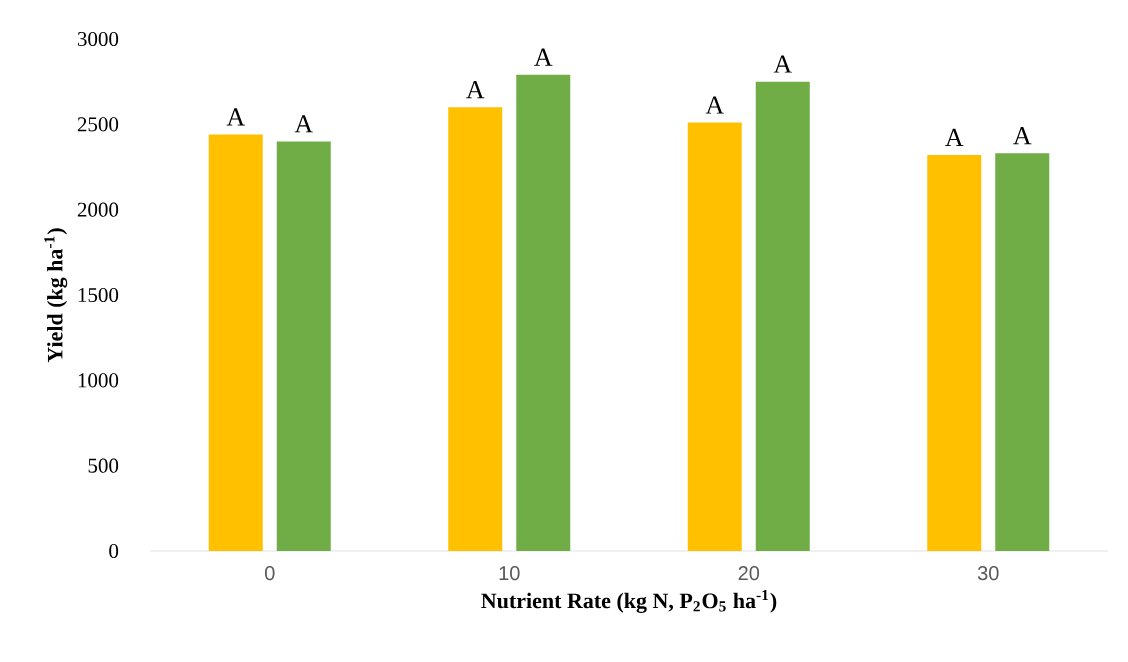 The image size is (1128, 662). Describe the element at coordinates (98, 209) in the screenshot. I see `y-tick-label: 2000` at that location.